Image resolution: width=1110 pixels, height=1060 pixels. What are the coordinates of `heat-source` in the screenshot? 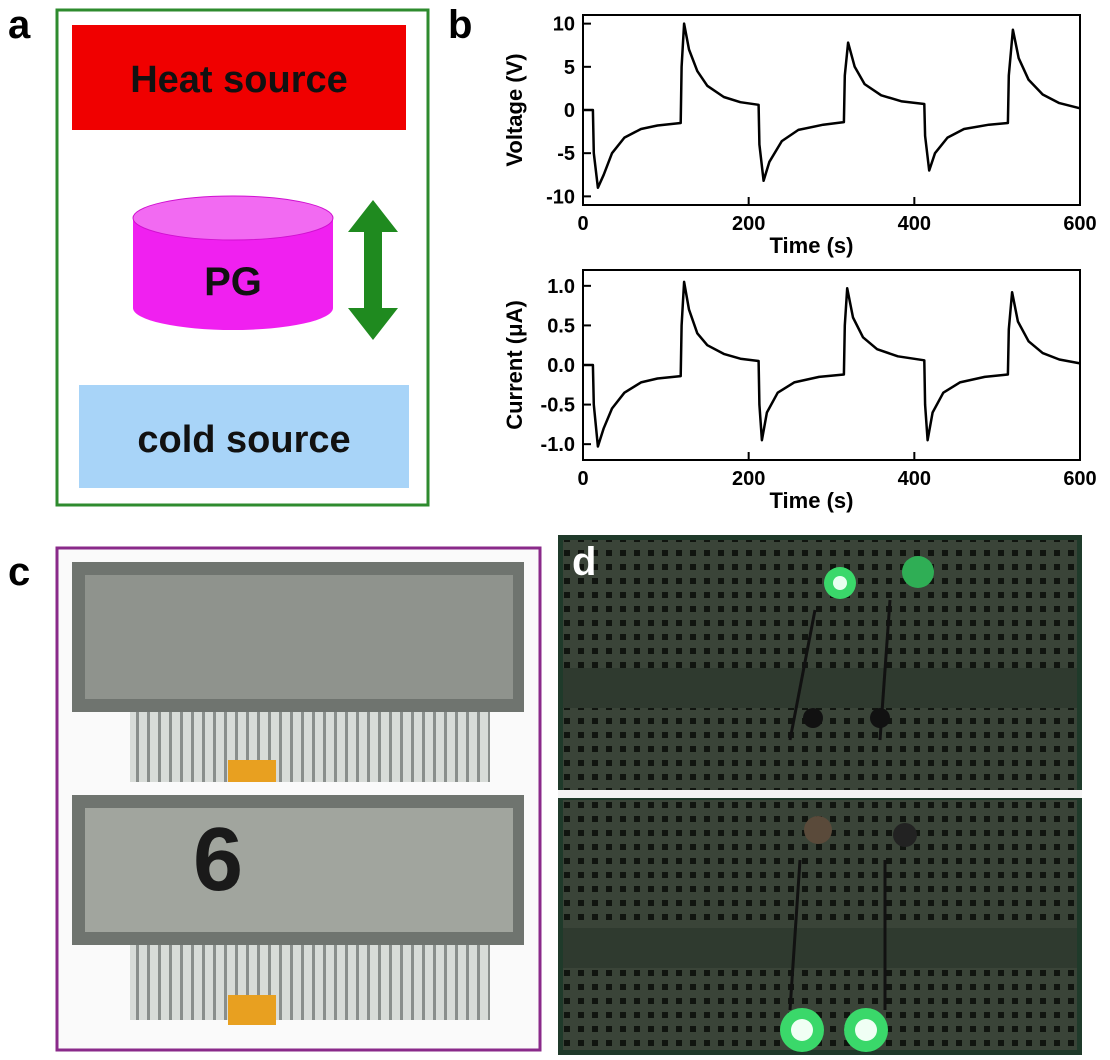 It's located at (239, 77).